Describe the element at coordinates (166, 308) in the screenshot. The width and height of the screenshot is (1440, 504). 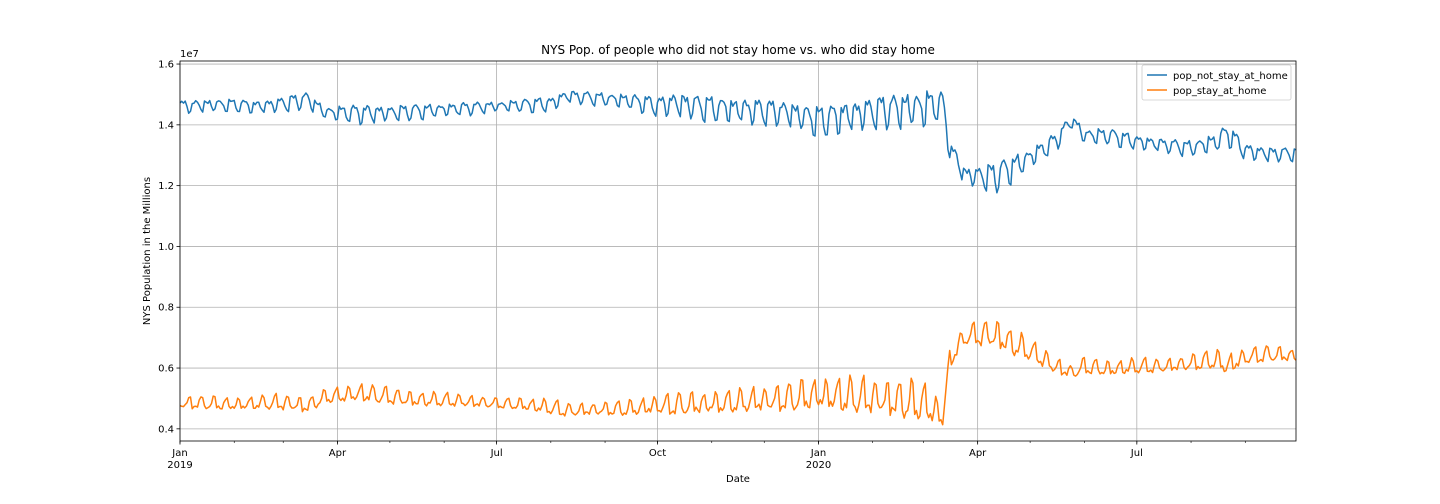
I see `y-tick-label: 0.8` at that location.